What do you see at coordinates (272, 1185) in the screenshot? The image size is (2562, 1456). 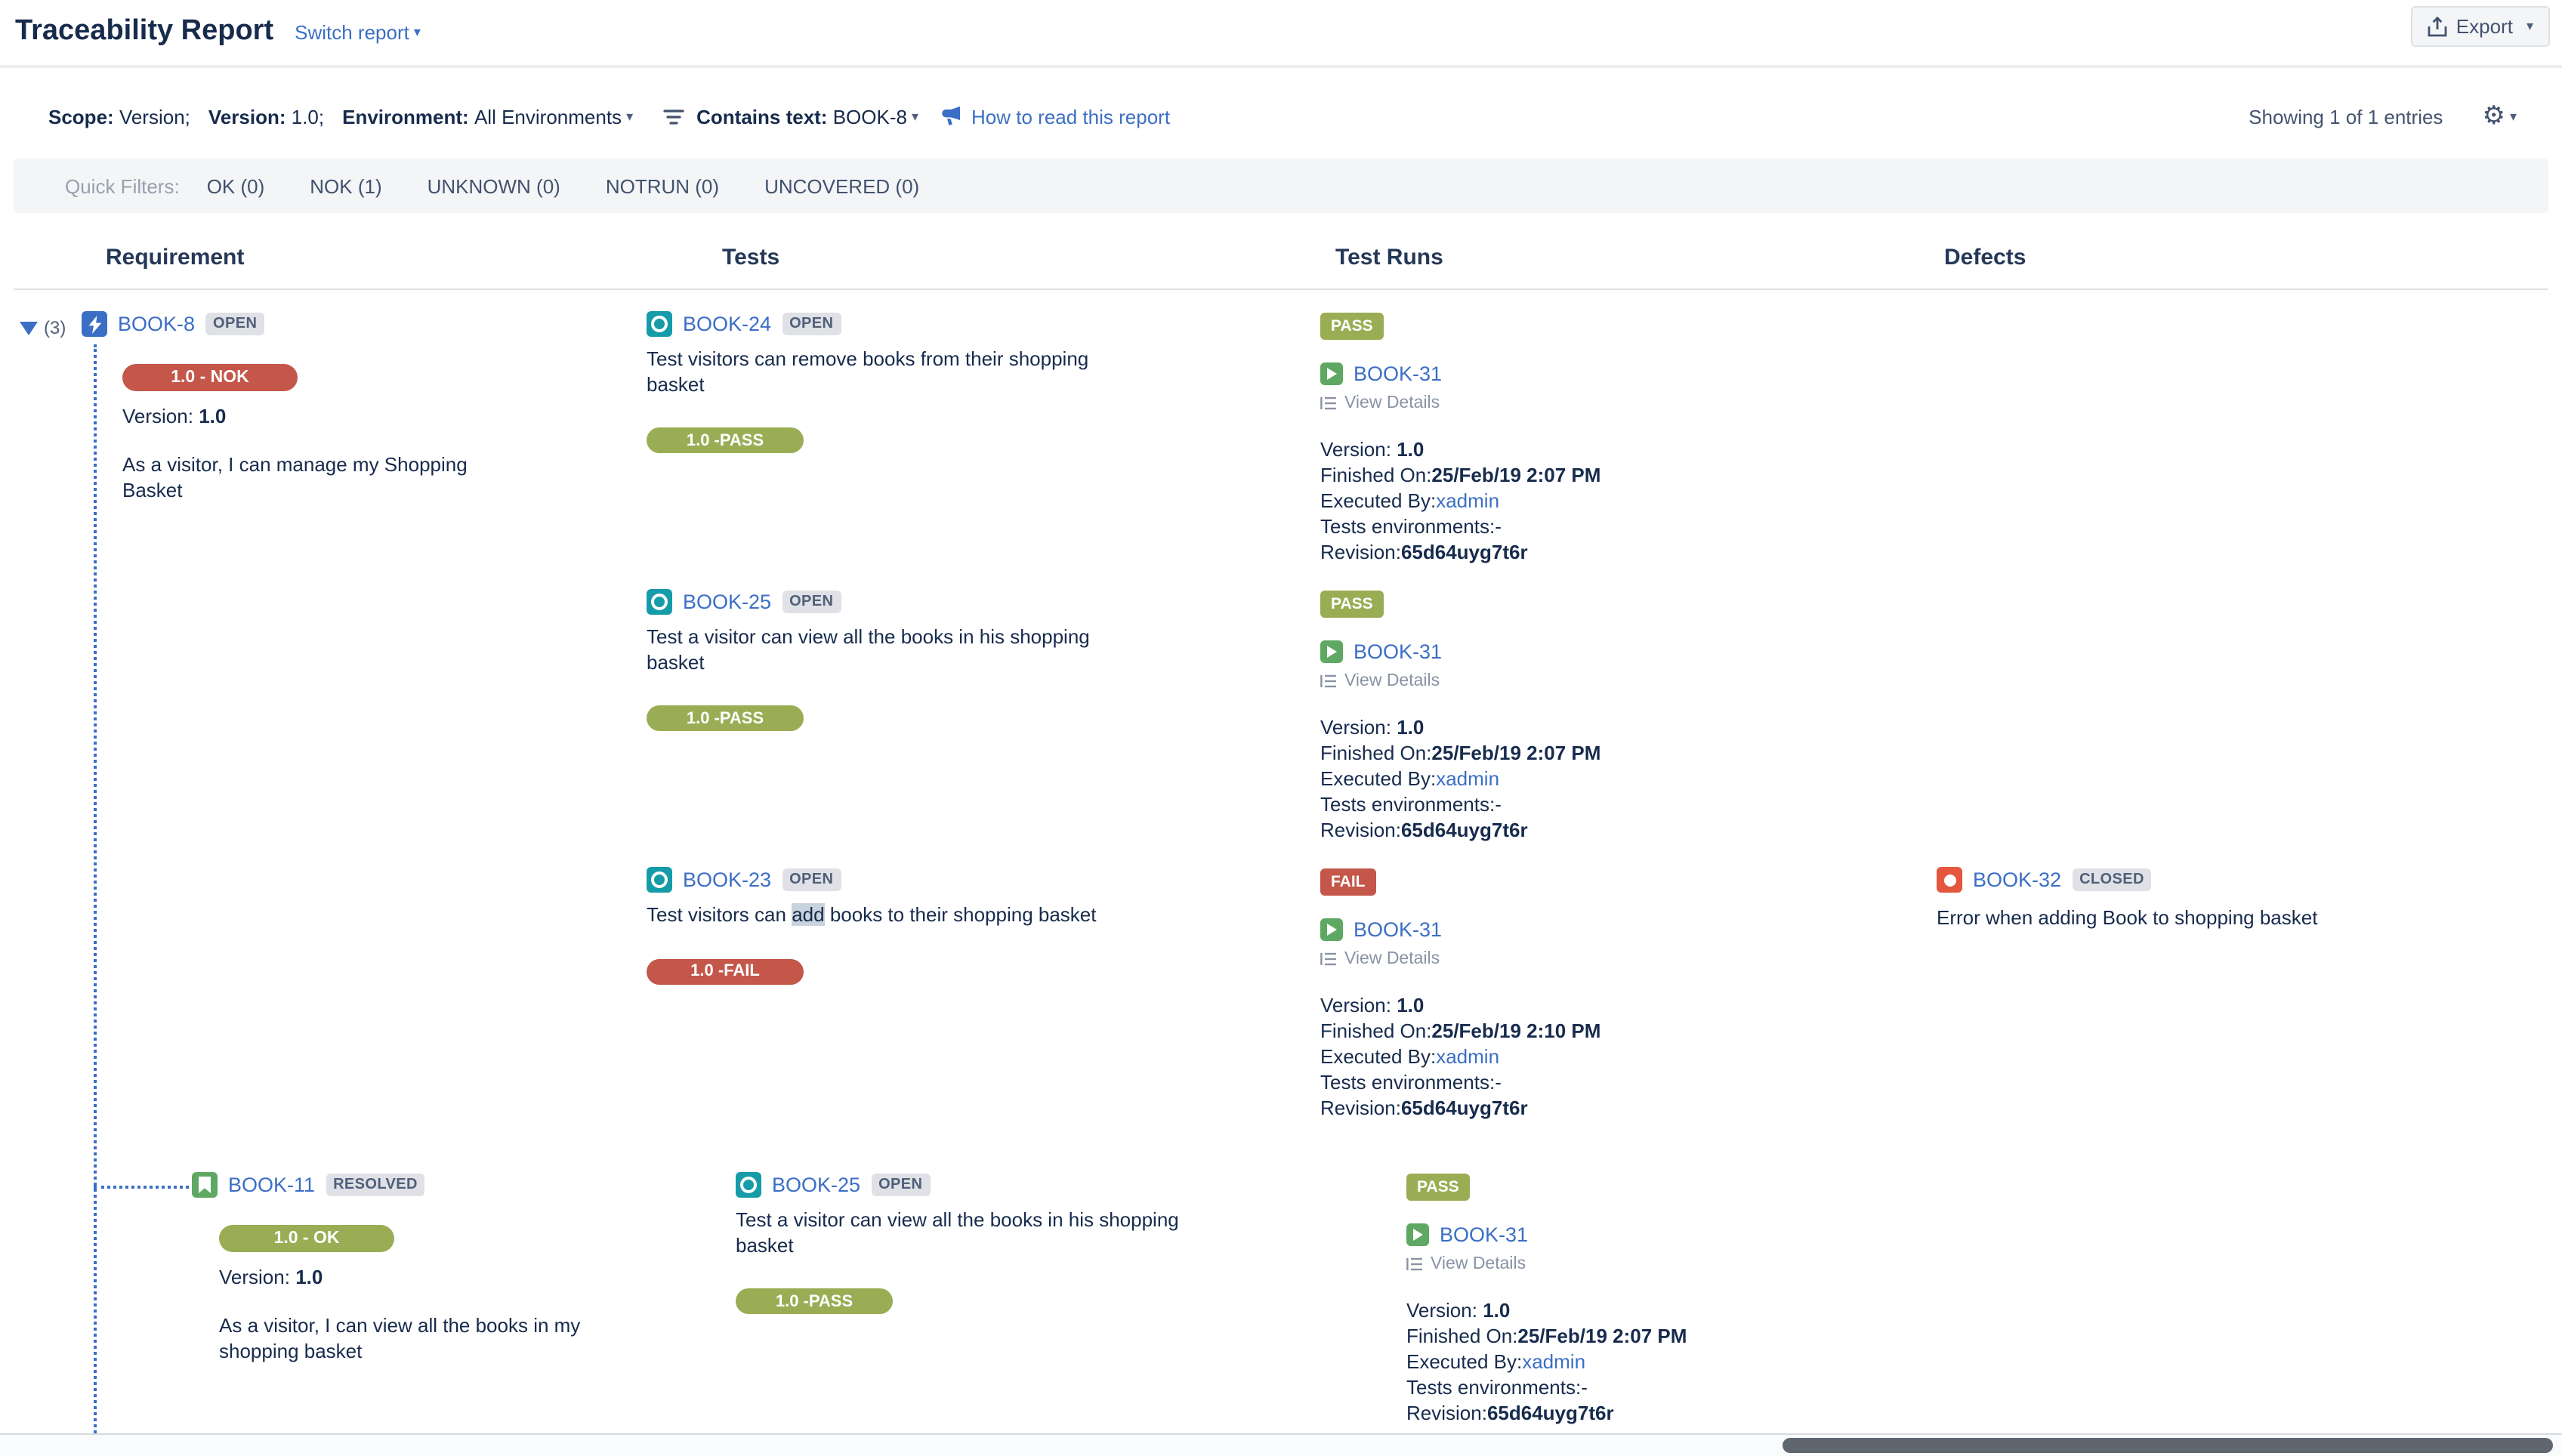 I see `requirement-key-link: BOOK-11` at bounding box center [272, 1185].